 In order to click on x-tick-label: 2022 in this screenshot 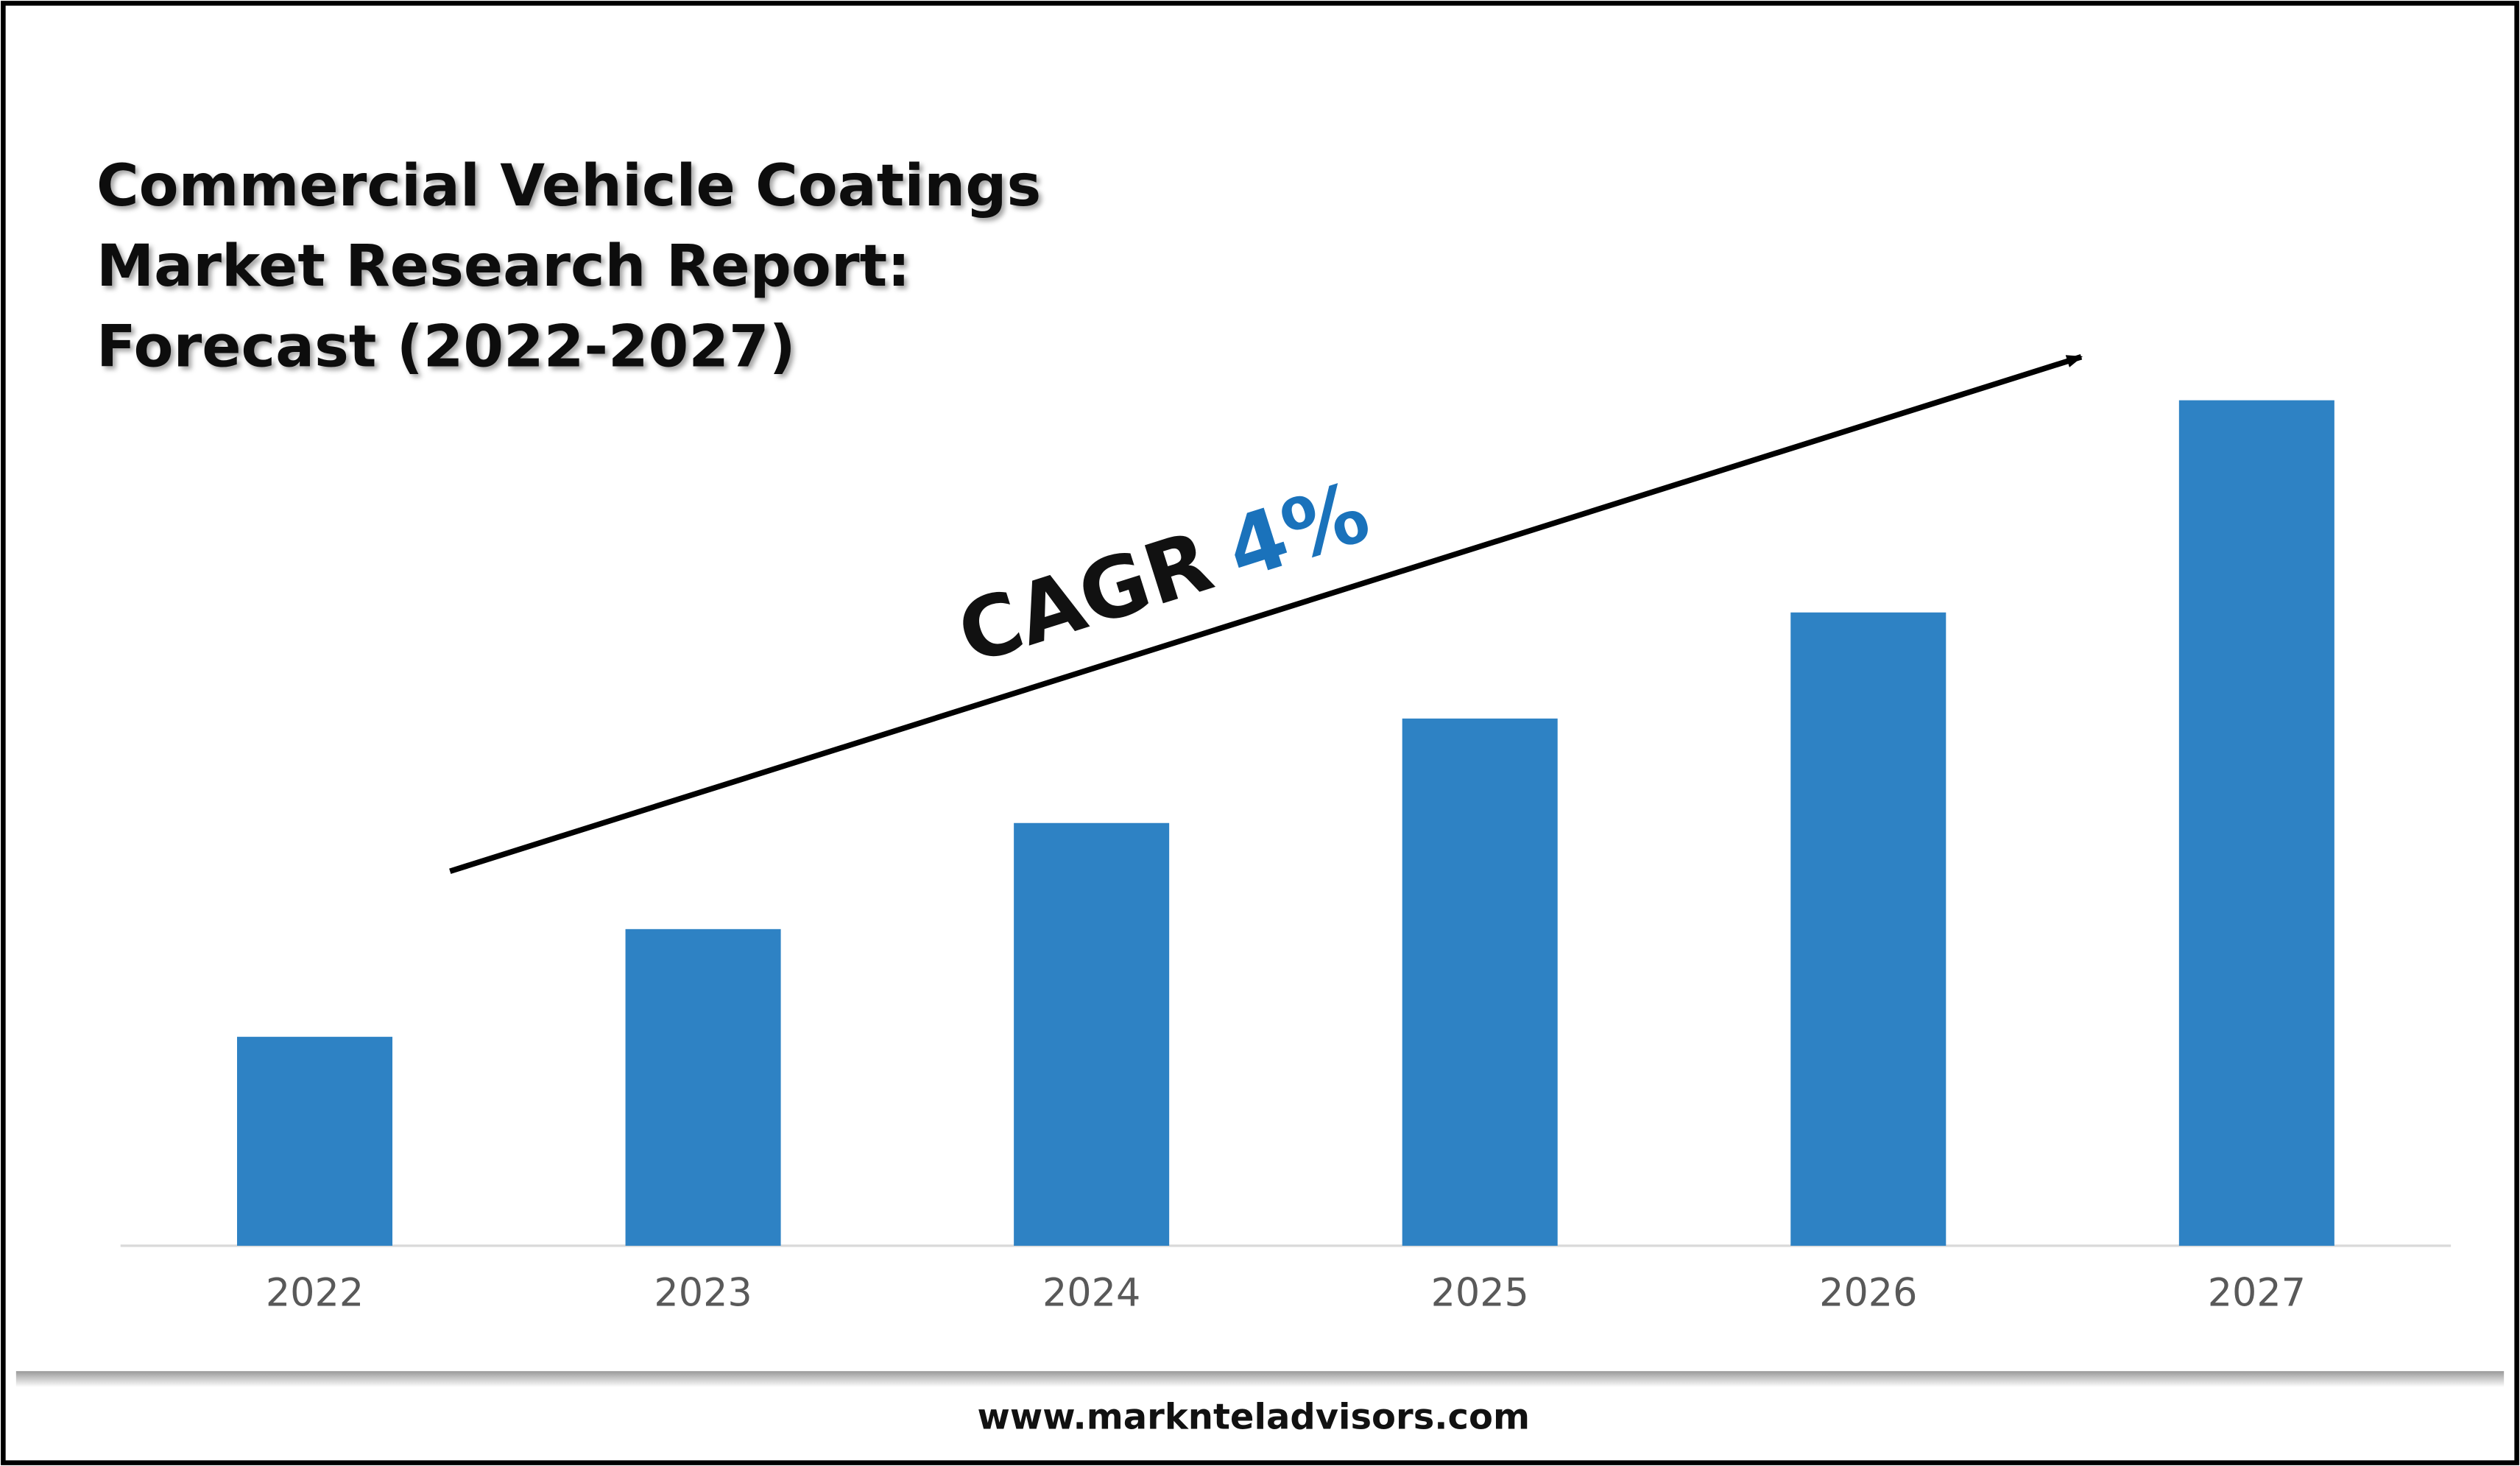, I will do `click(315, 1293)`.